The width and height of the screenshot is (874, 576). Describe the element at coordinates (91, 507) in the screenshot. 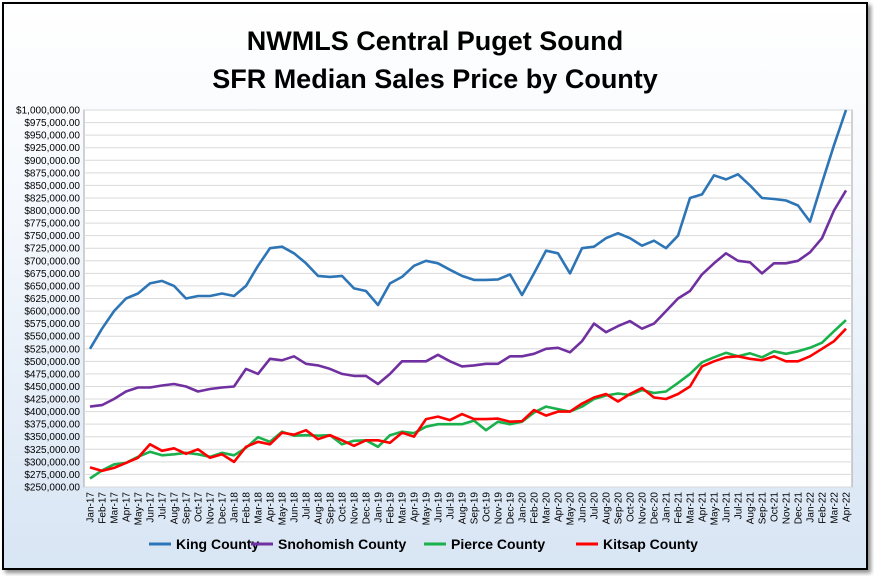

I see `x-tick-label: Jan-17` at that location.